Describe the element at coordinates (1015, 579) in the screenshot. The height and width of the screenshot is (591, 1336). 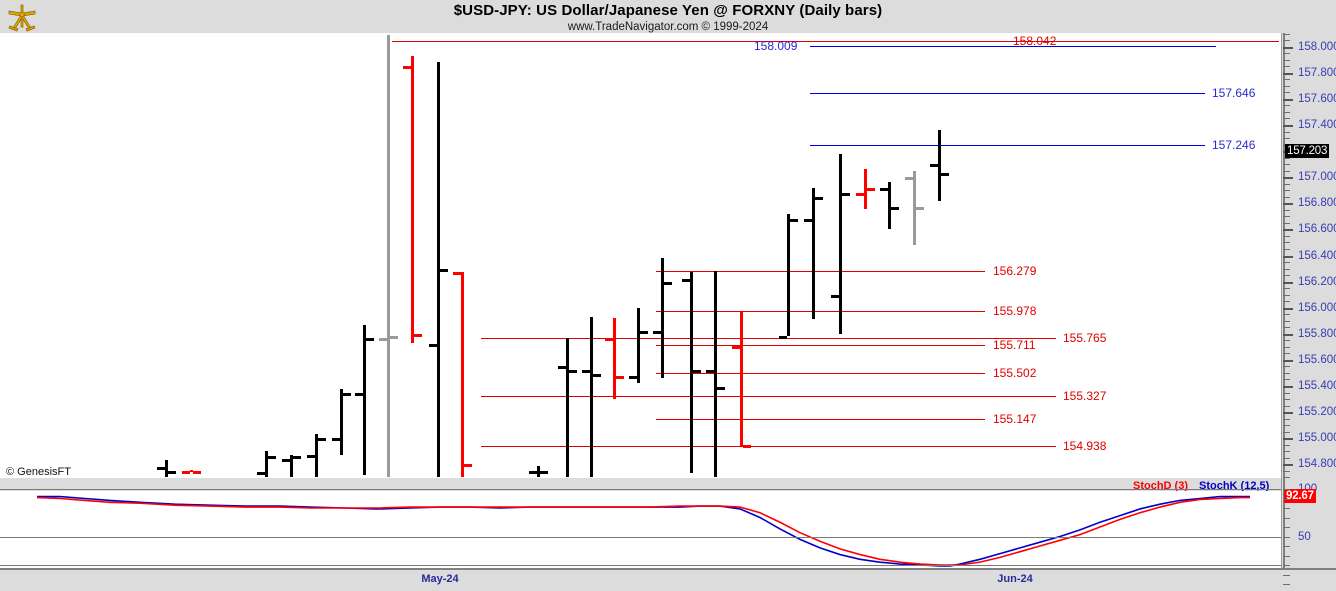
I see `date-axis-label: Jun-24` at that location.